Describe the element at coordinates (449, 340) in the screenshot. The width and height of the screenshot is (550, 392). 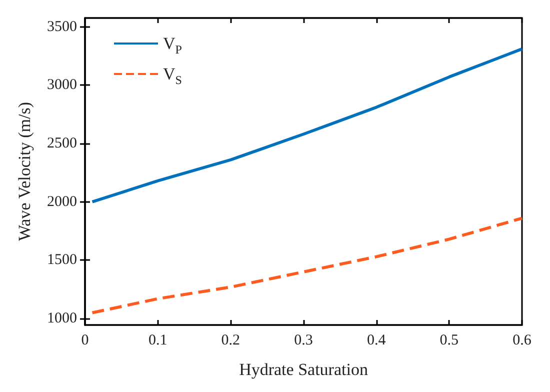
I see `x-tick-label: 0.5` at that location.